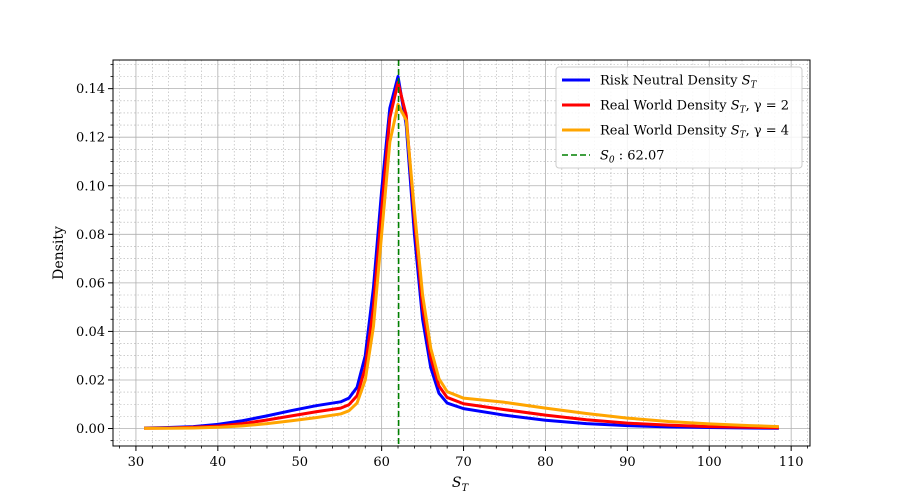 The width and height of the screenshot is (900, 500). What do you see at coordinates (694, 132) in the screenshot?
I see `legend-label-3: Real World Density ST, γ = 4` at bounding box center [694, 132].